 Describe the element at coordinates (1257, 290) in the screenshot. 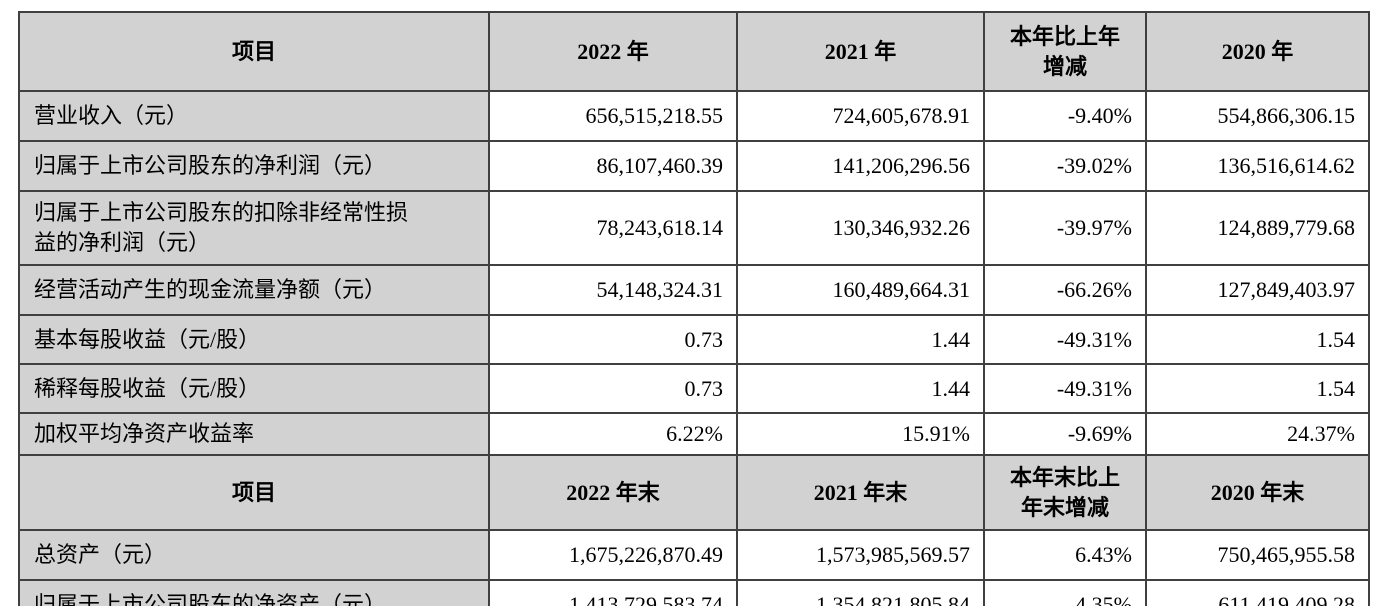

I see `cell-2020: 127,849,403.97` at that location.